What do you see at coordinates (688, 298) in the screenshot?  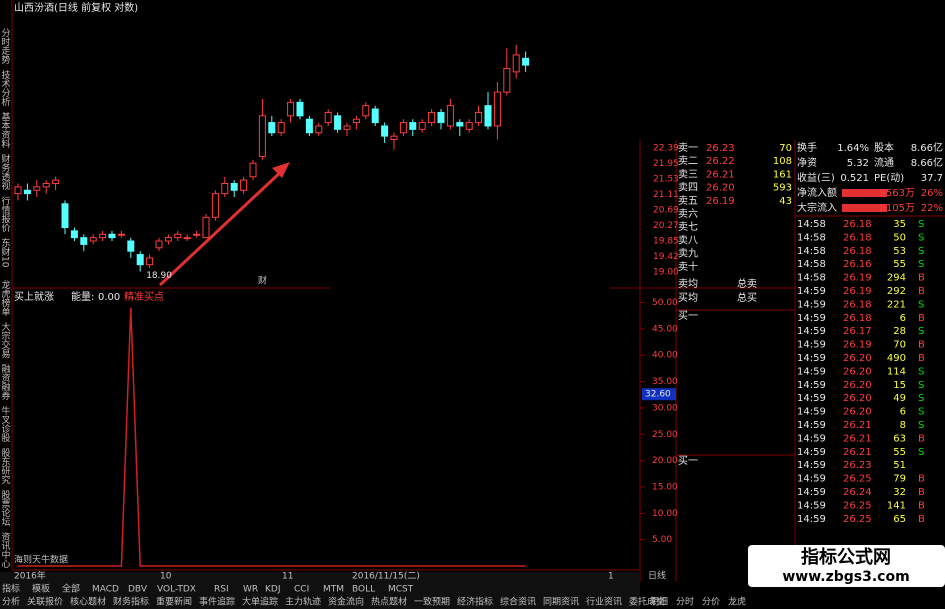 I see `label: 买均` at bounding box center [688, 298].